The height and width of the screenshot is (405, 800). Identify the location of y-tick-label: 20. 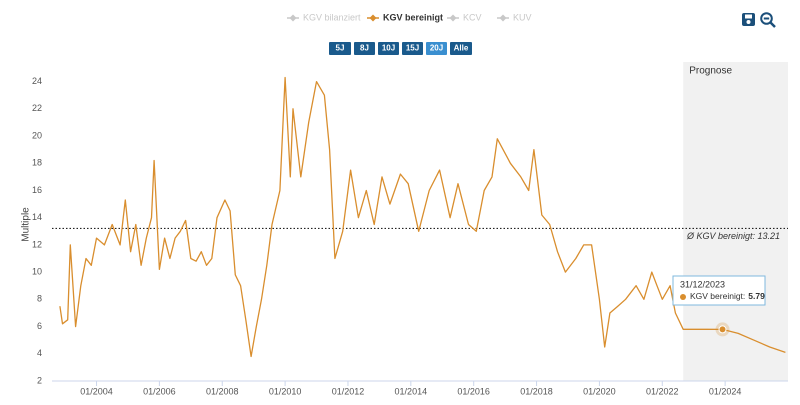
(37, 135).